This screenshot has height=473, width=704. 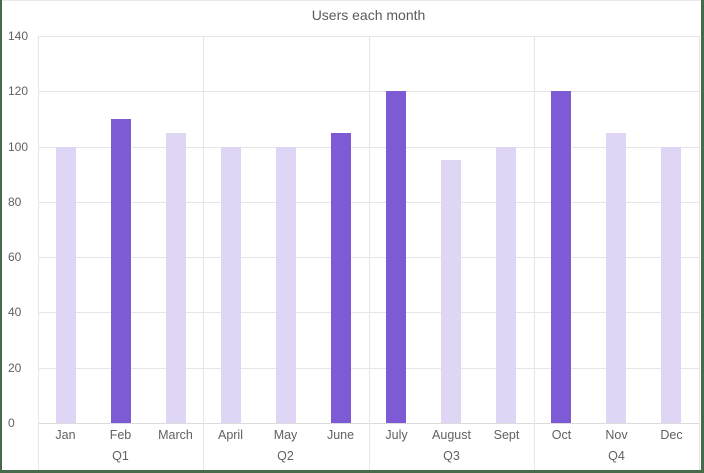 What do you see at coordinates (368, 15) in the screenshot?
I see `chart-title: Users each month` at bounding box center [368, 15].